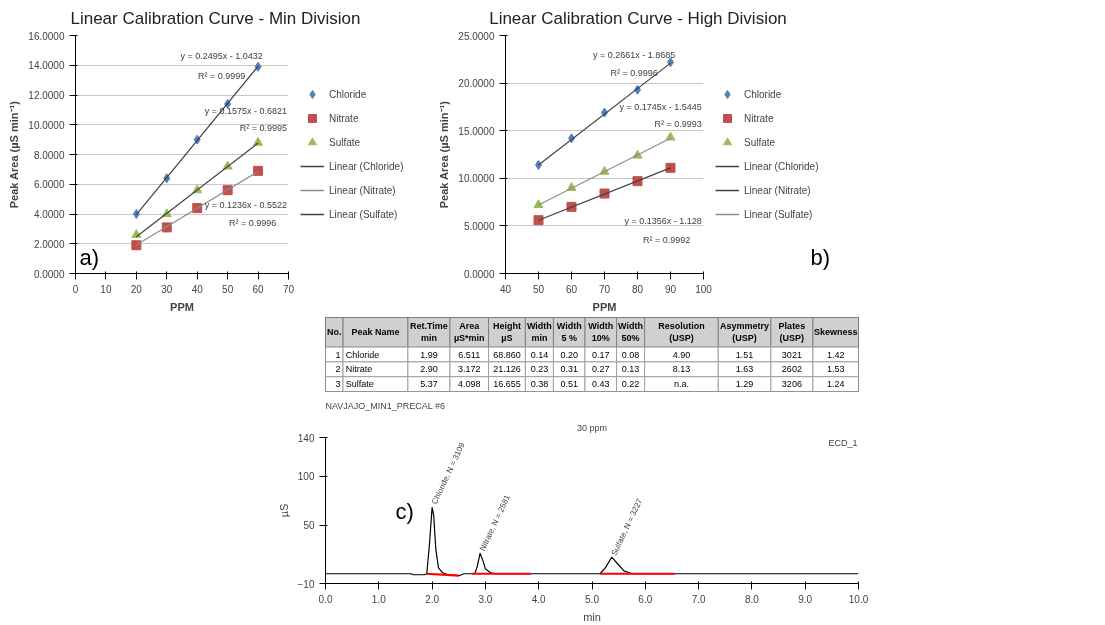  What do you see at coordinates (569, 384) in the screenshot?
I see `text: 0.51` at bounding box center [569, 384].